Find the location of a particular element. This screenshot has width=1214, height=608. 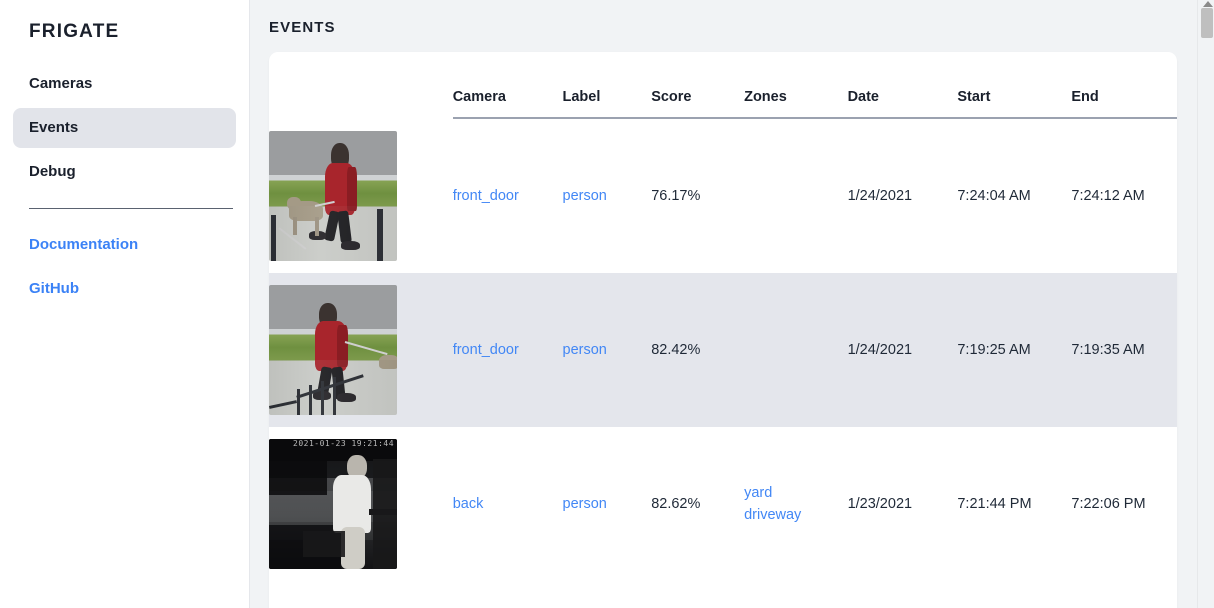

page-scrollbar-thumb is located at coordinates (1207, 23).